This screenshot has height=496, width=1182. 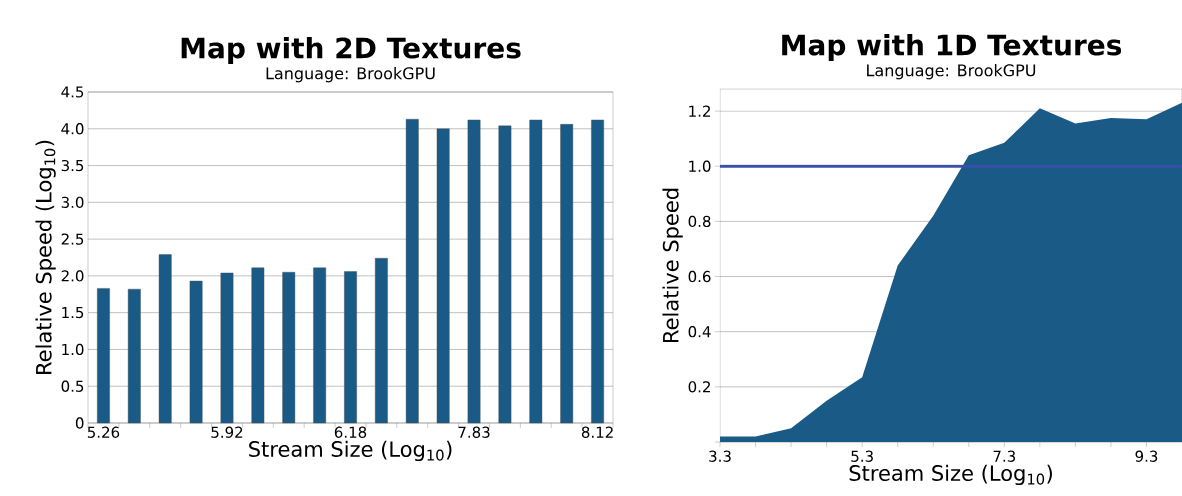 I want to click on x-tick-label: 8.12, so click(x=597, y=432).